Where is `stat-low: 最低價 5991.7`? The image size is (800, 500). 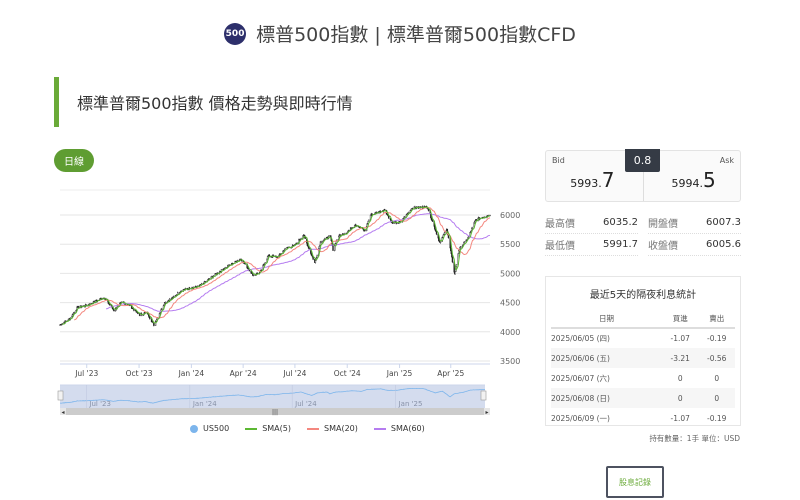
stat-low: 最低價 5991.7 is located at coordinates (591, 245).